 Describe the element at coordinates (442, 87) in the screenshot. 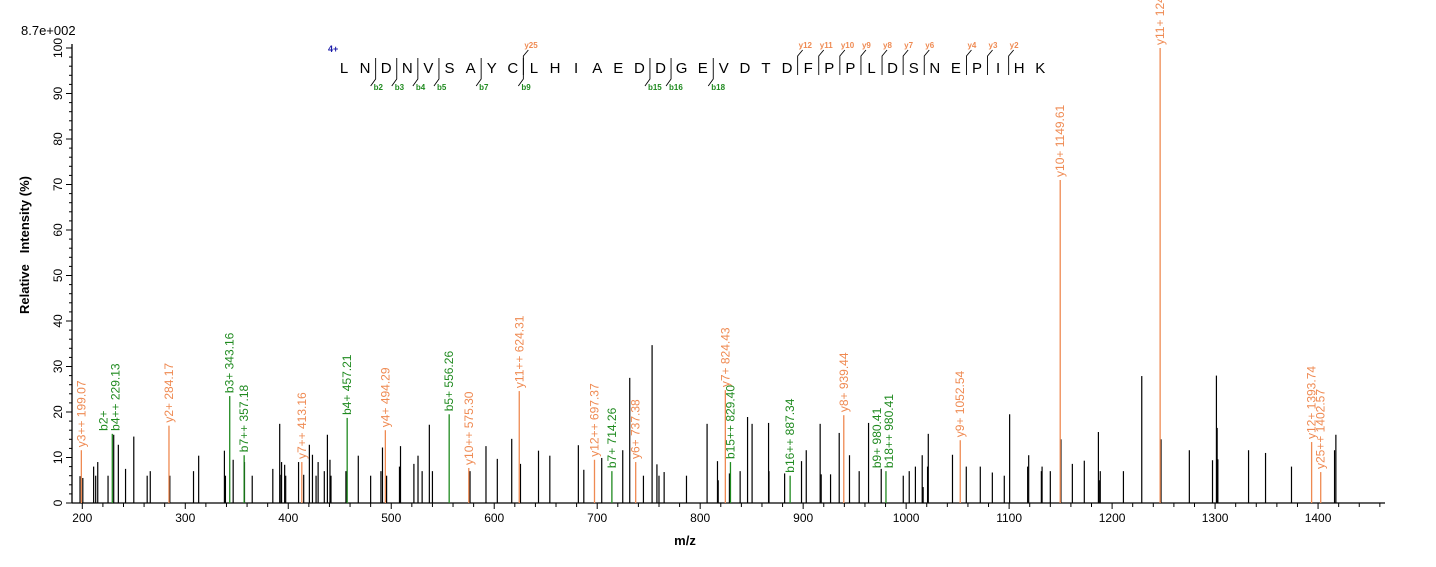

I see `b-fragment-label: b5` at that location.